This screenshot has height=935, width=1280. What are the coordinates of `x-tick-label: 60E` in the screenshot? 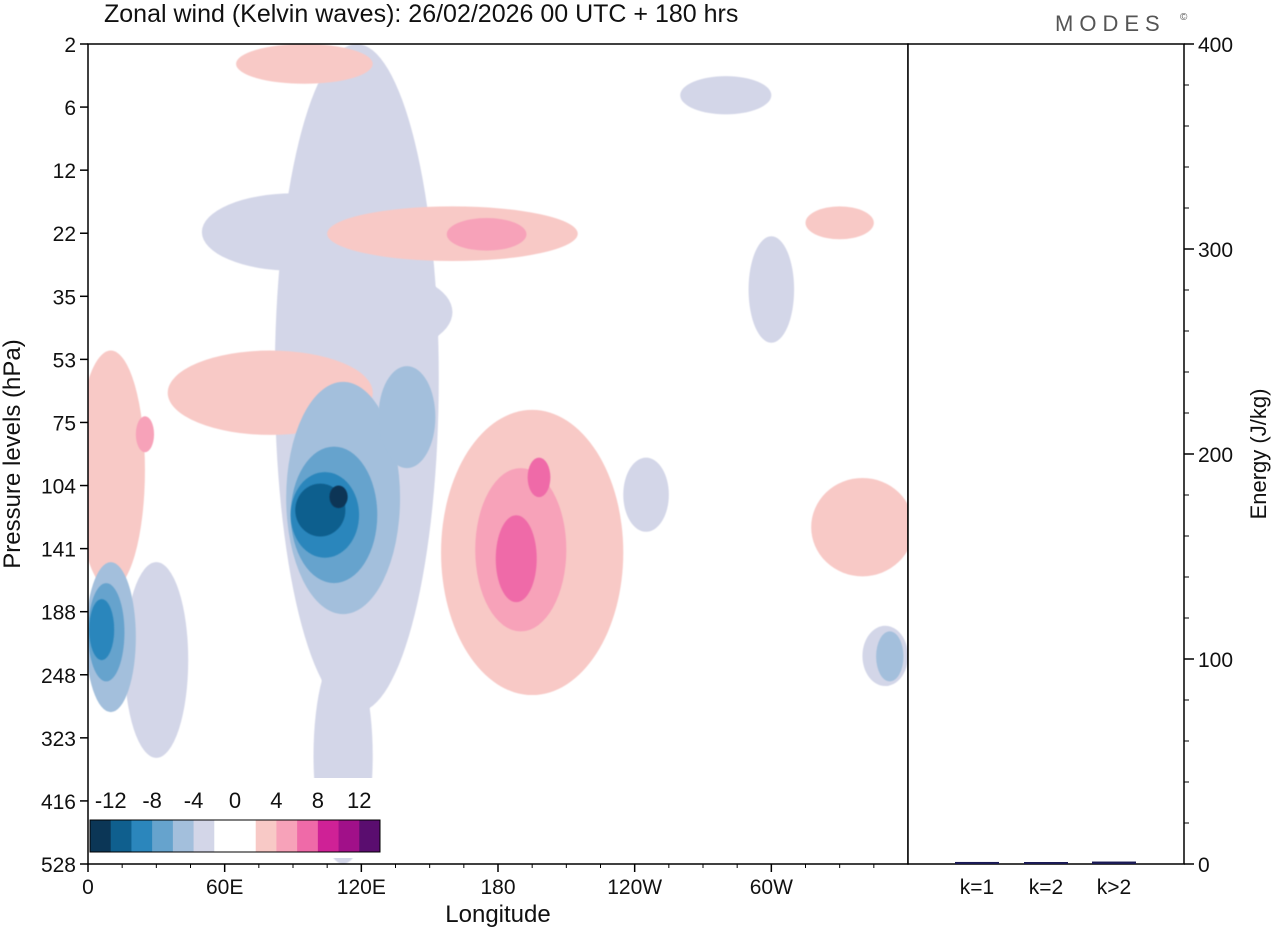 It's located at (224, 887).